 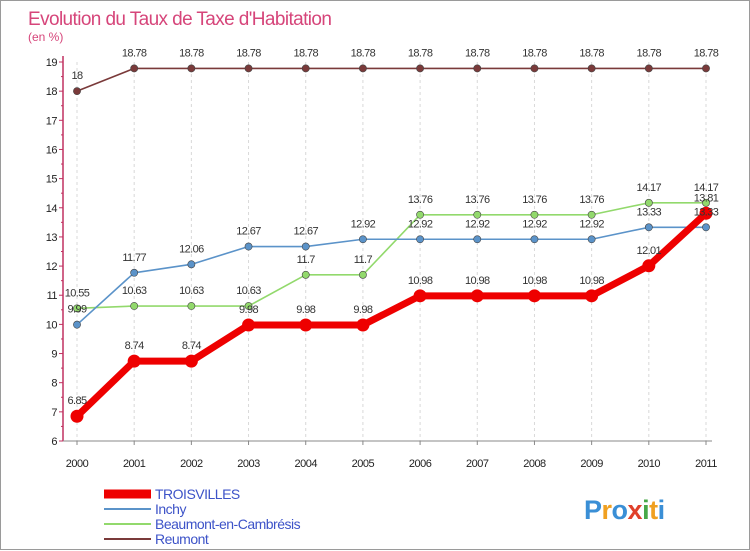 I want to click on data-label: 11.77, so click(x=134, y=258).